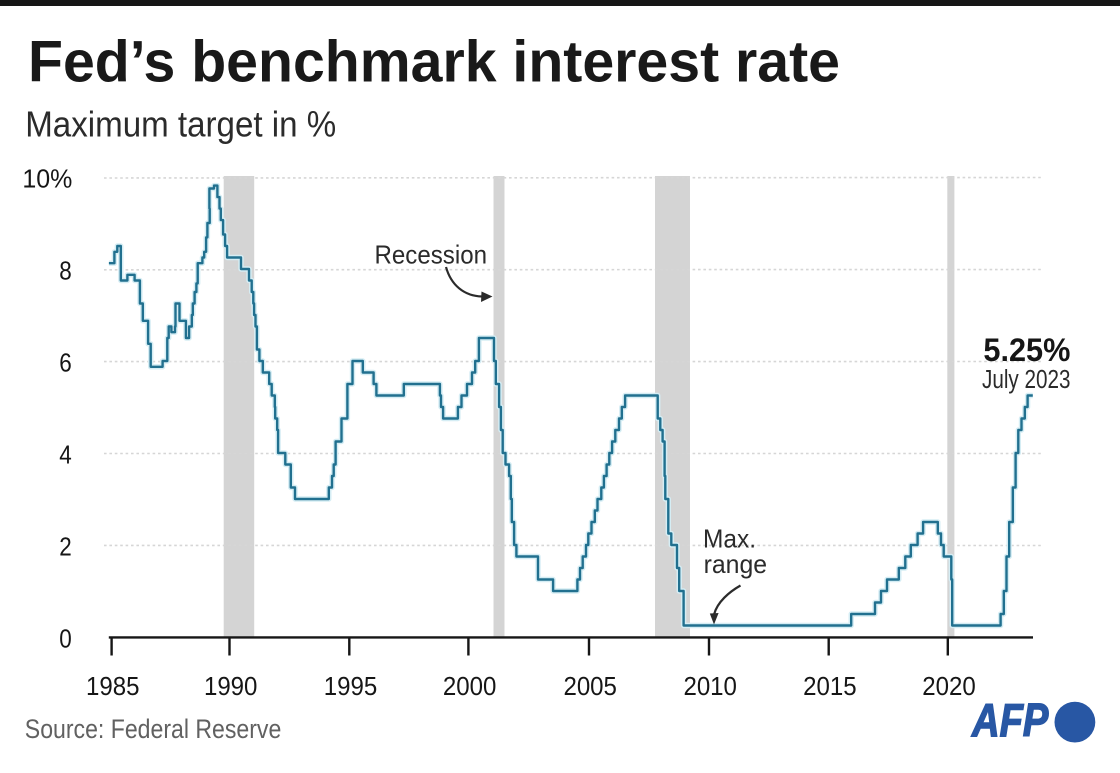 This screenshot has height=773, width=1120. What do you see at coordinates (65, 362) in the screenshot?
I see `svg-text: 6` at bounding box center [65, 362].